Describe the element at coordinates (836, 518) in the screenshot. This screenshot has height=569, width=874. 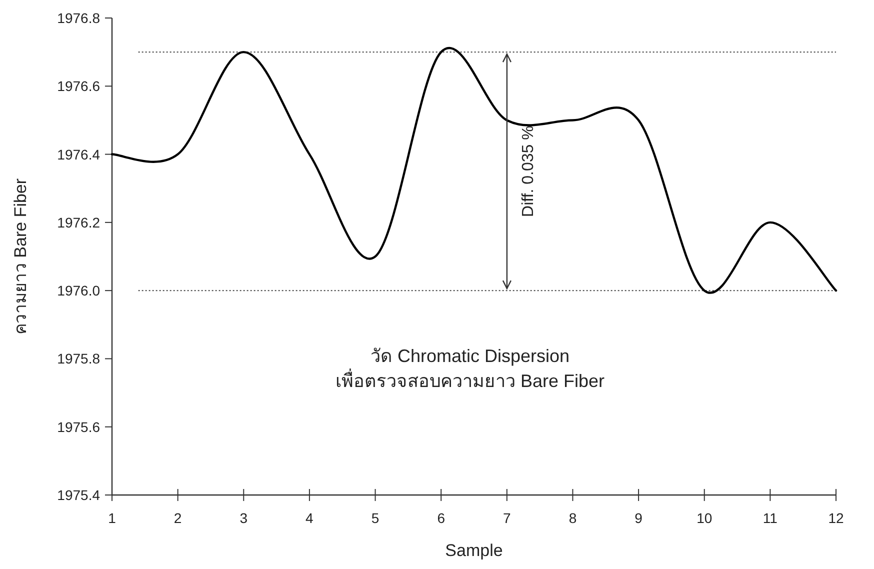
I see `x-tick-label: 12` at that location.